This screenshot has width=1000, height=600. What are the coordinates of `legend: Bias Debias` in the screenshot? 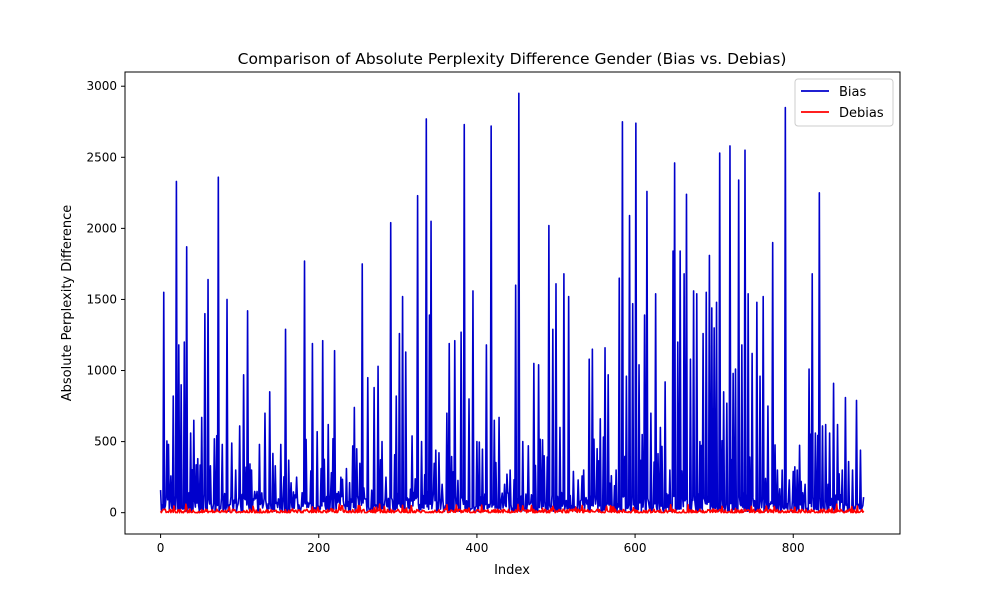 It's located at (844, 102).